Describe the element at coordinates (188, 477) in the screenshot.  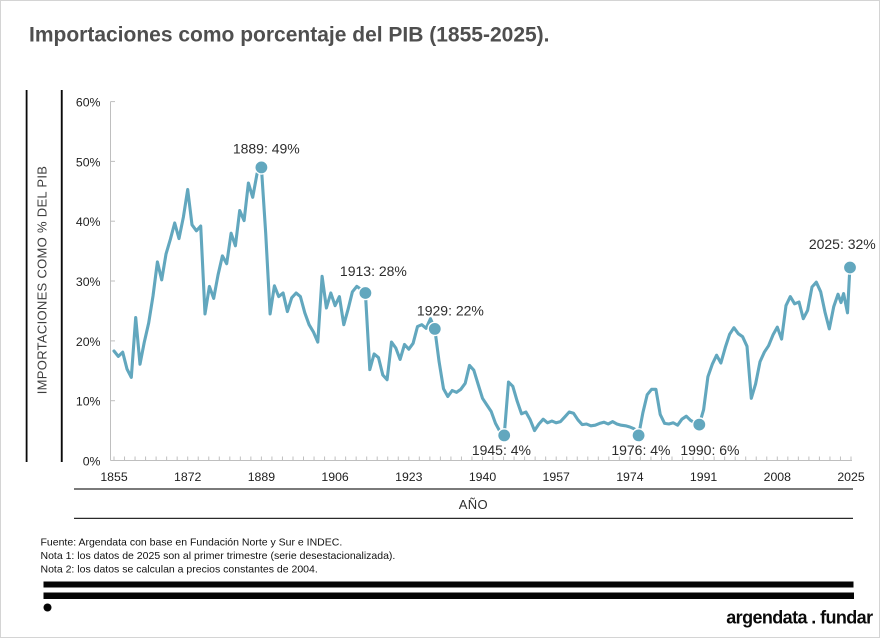
I see `svg-text: 1872` at that location.